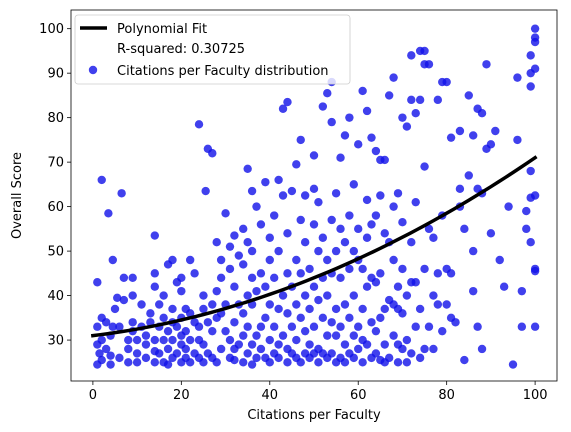 The image size is (571, 432). Describe the element at coordinates (181, 49) in the screenshot. I see `legend-label-r-squared: R-squared: 0.30725` at that location.